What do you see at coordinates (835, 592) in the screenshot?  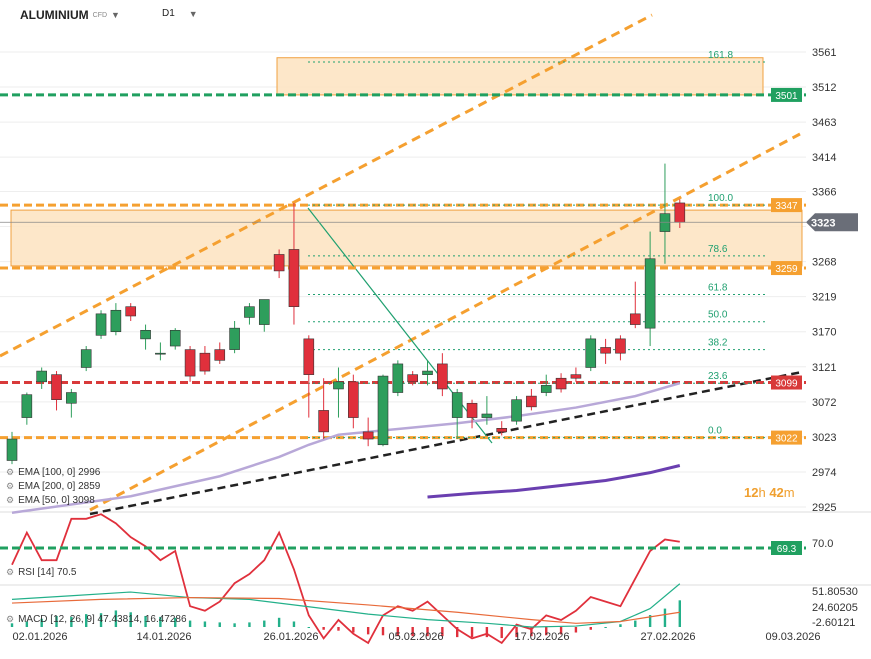 I see `macd-tick-label: 51.80530` at bounding box center [835, 592].